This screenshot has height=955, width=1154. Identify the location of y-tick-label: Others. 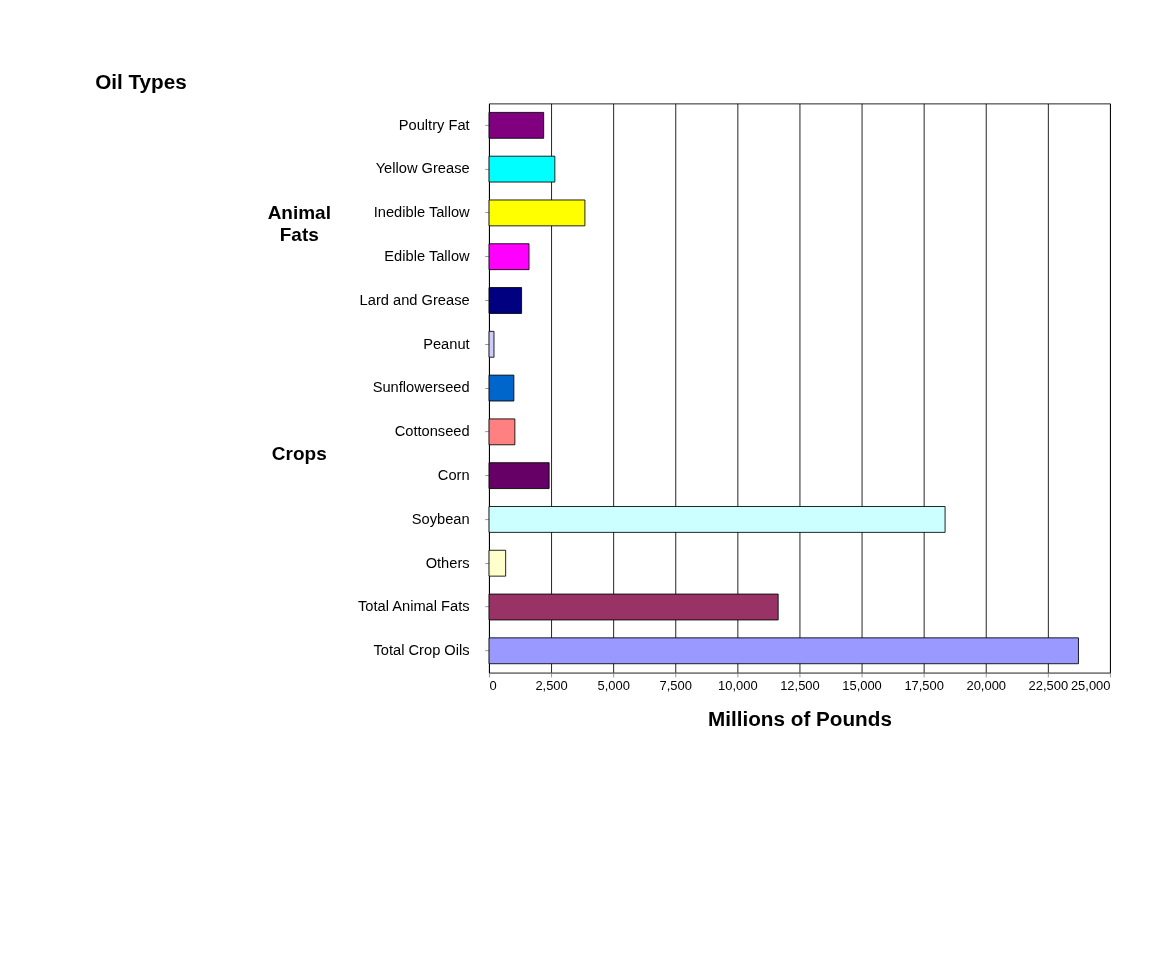
(447, 562).